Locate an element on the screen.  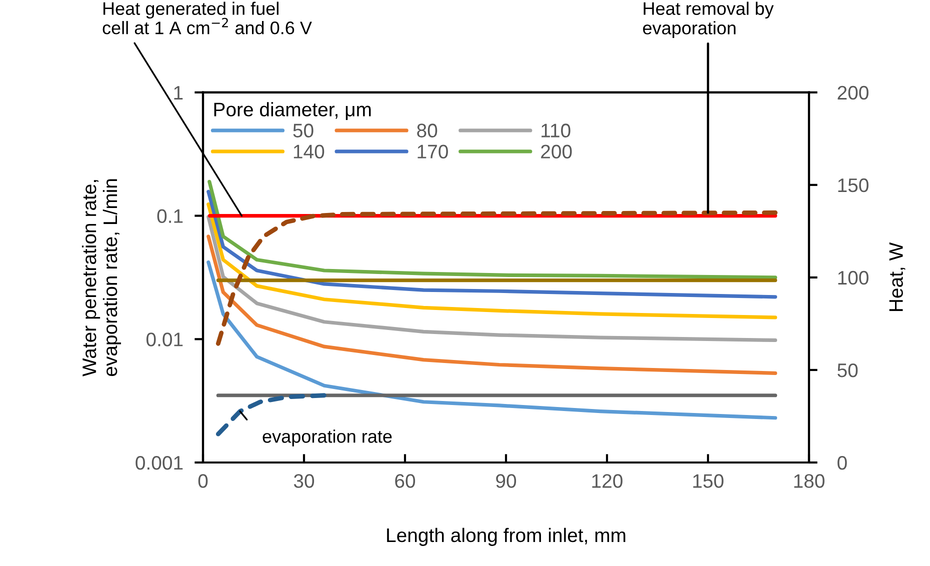
annotation: evaporation rate is located at coordinates (327, 438).